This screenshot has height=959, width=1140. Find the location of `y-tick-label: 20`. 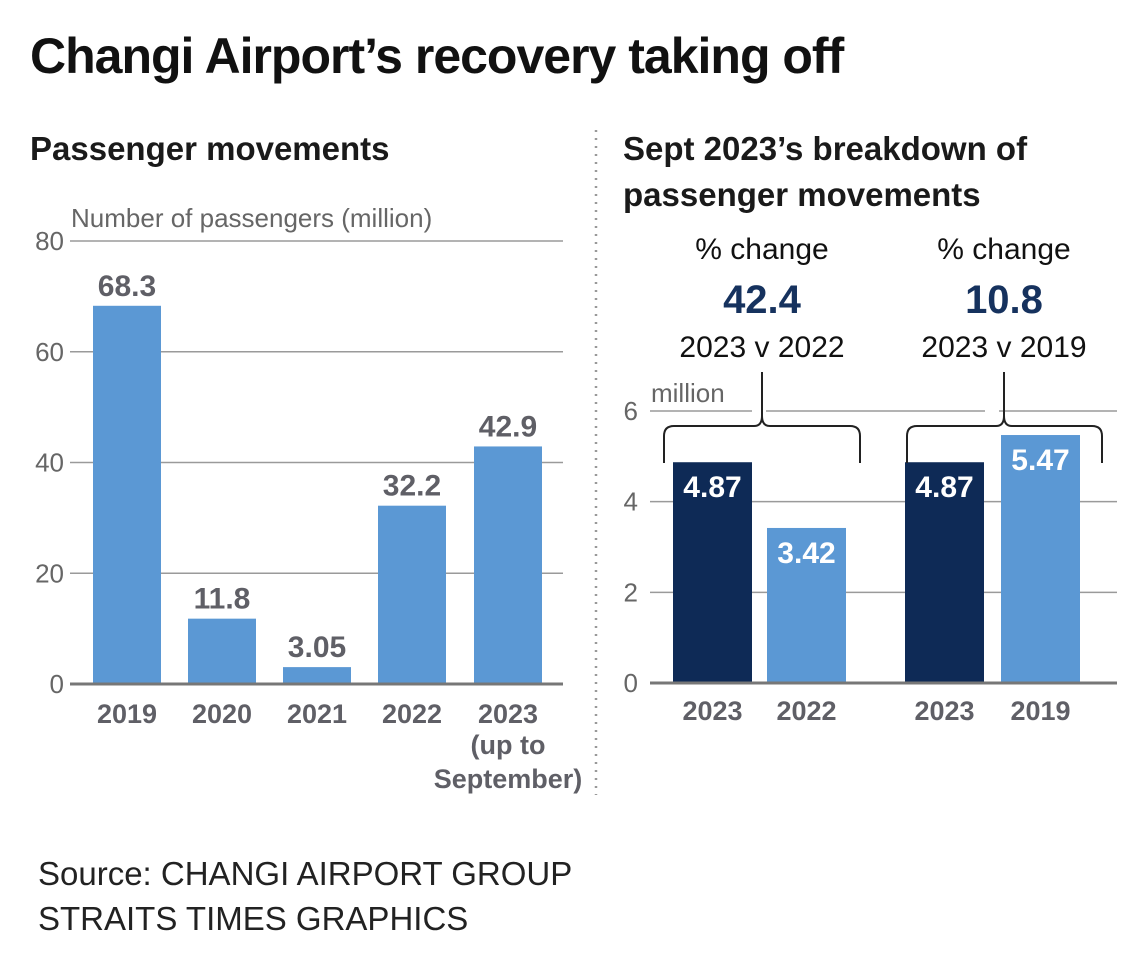

y-tick-label: 20 is located at coordinates (49, 573).